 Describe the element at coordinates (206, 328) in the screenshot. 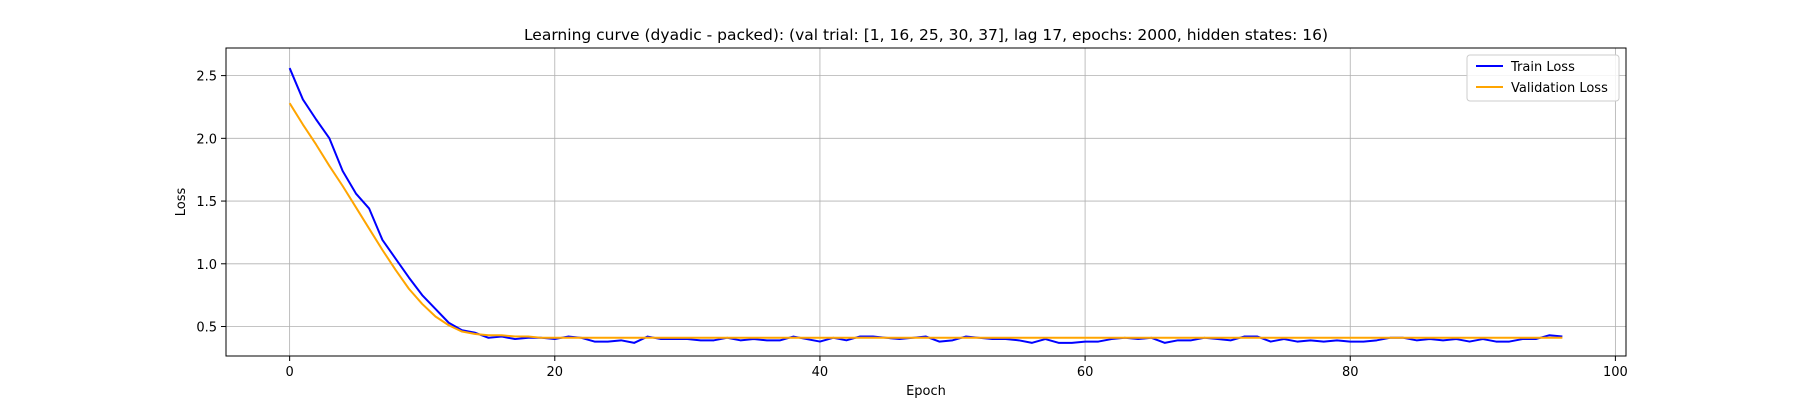

I see `y-tick-label: 0.5` at that location.